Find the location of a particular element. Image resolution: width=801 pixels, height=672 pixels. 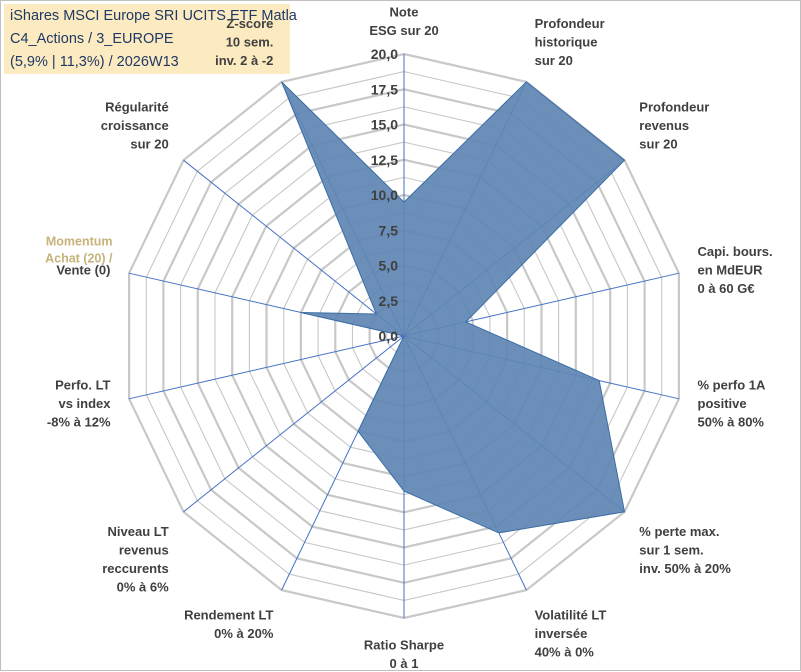

chart-title-line-2: C4_Actions / 3_EUROPE is located at coordinates (92, 39).